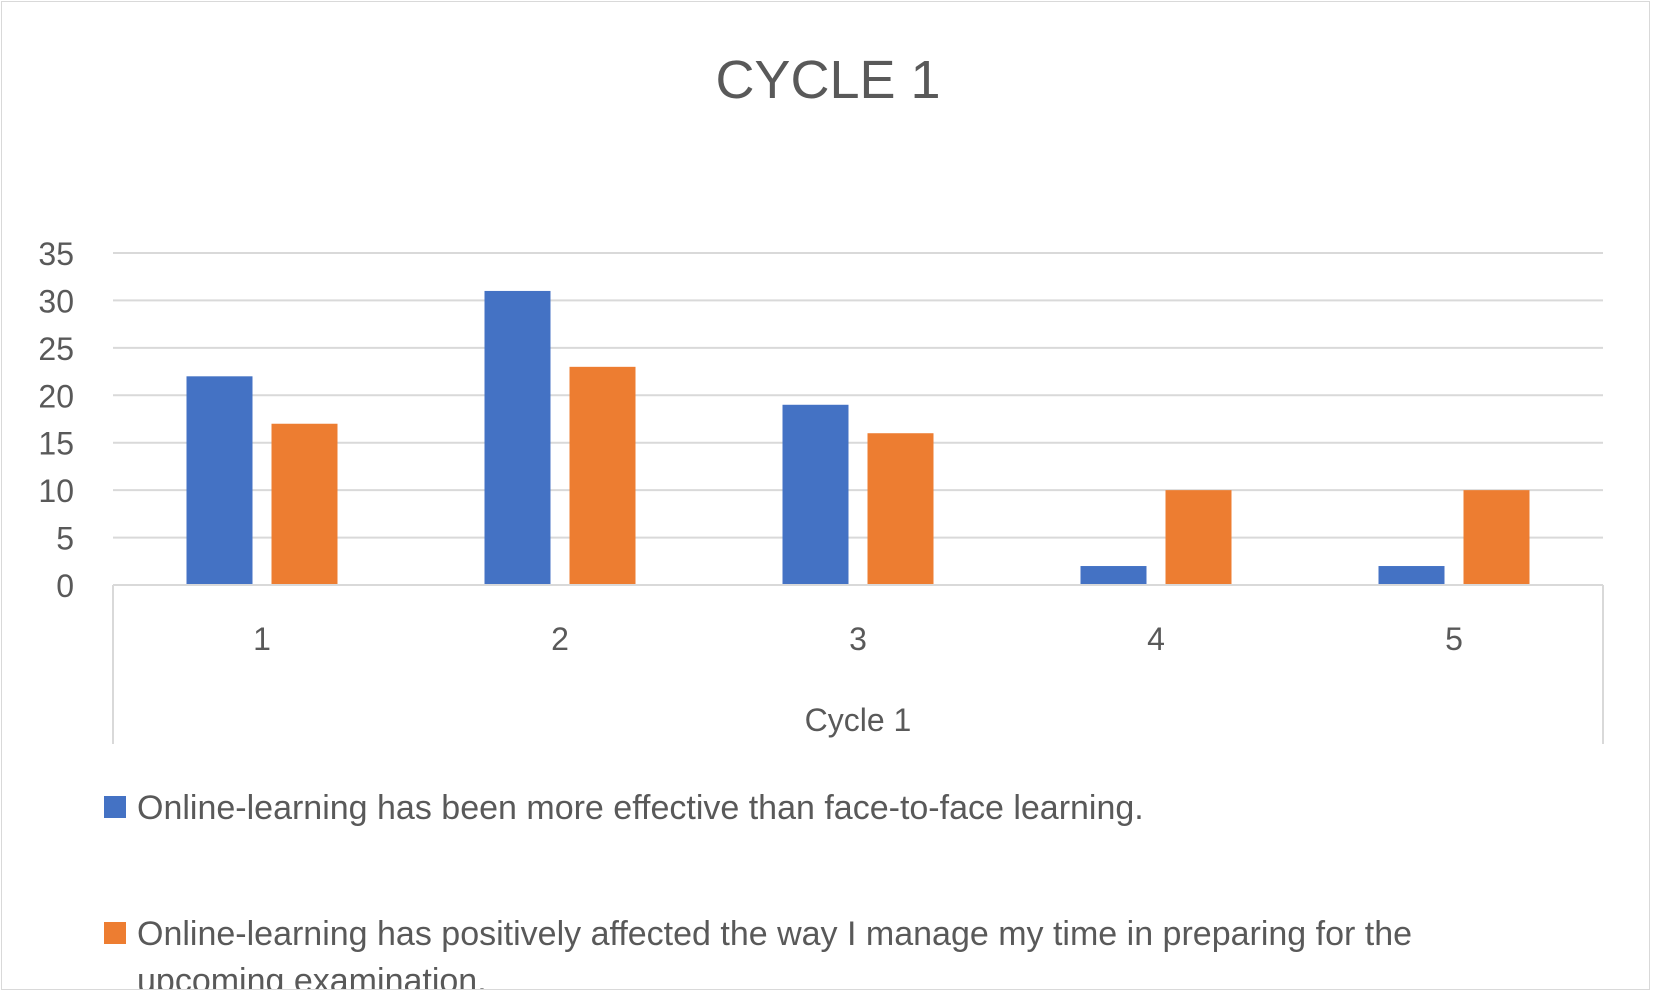  What do you see at coordinates (56, 349) in the screenshot?
I see `y-tick-label: 25` at bounding box center [56, 349].